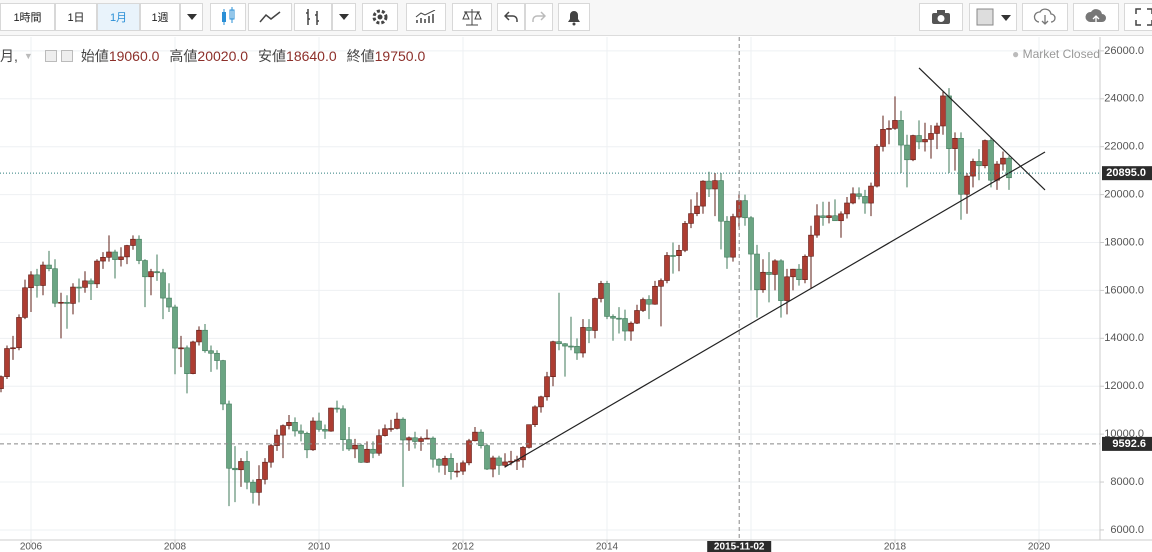  What do you see at coordinates (1138, 17) in the screenshot?
I see `fullscreen-icon` at bounding box center [1138, 17].